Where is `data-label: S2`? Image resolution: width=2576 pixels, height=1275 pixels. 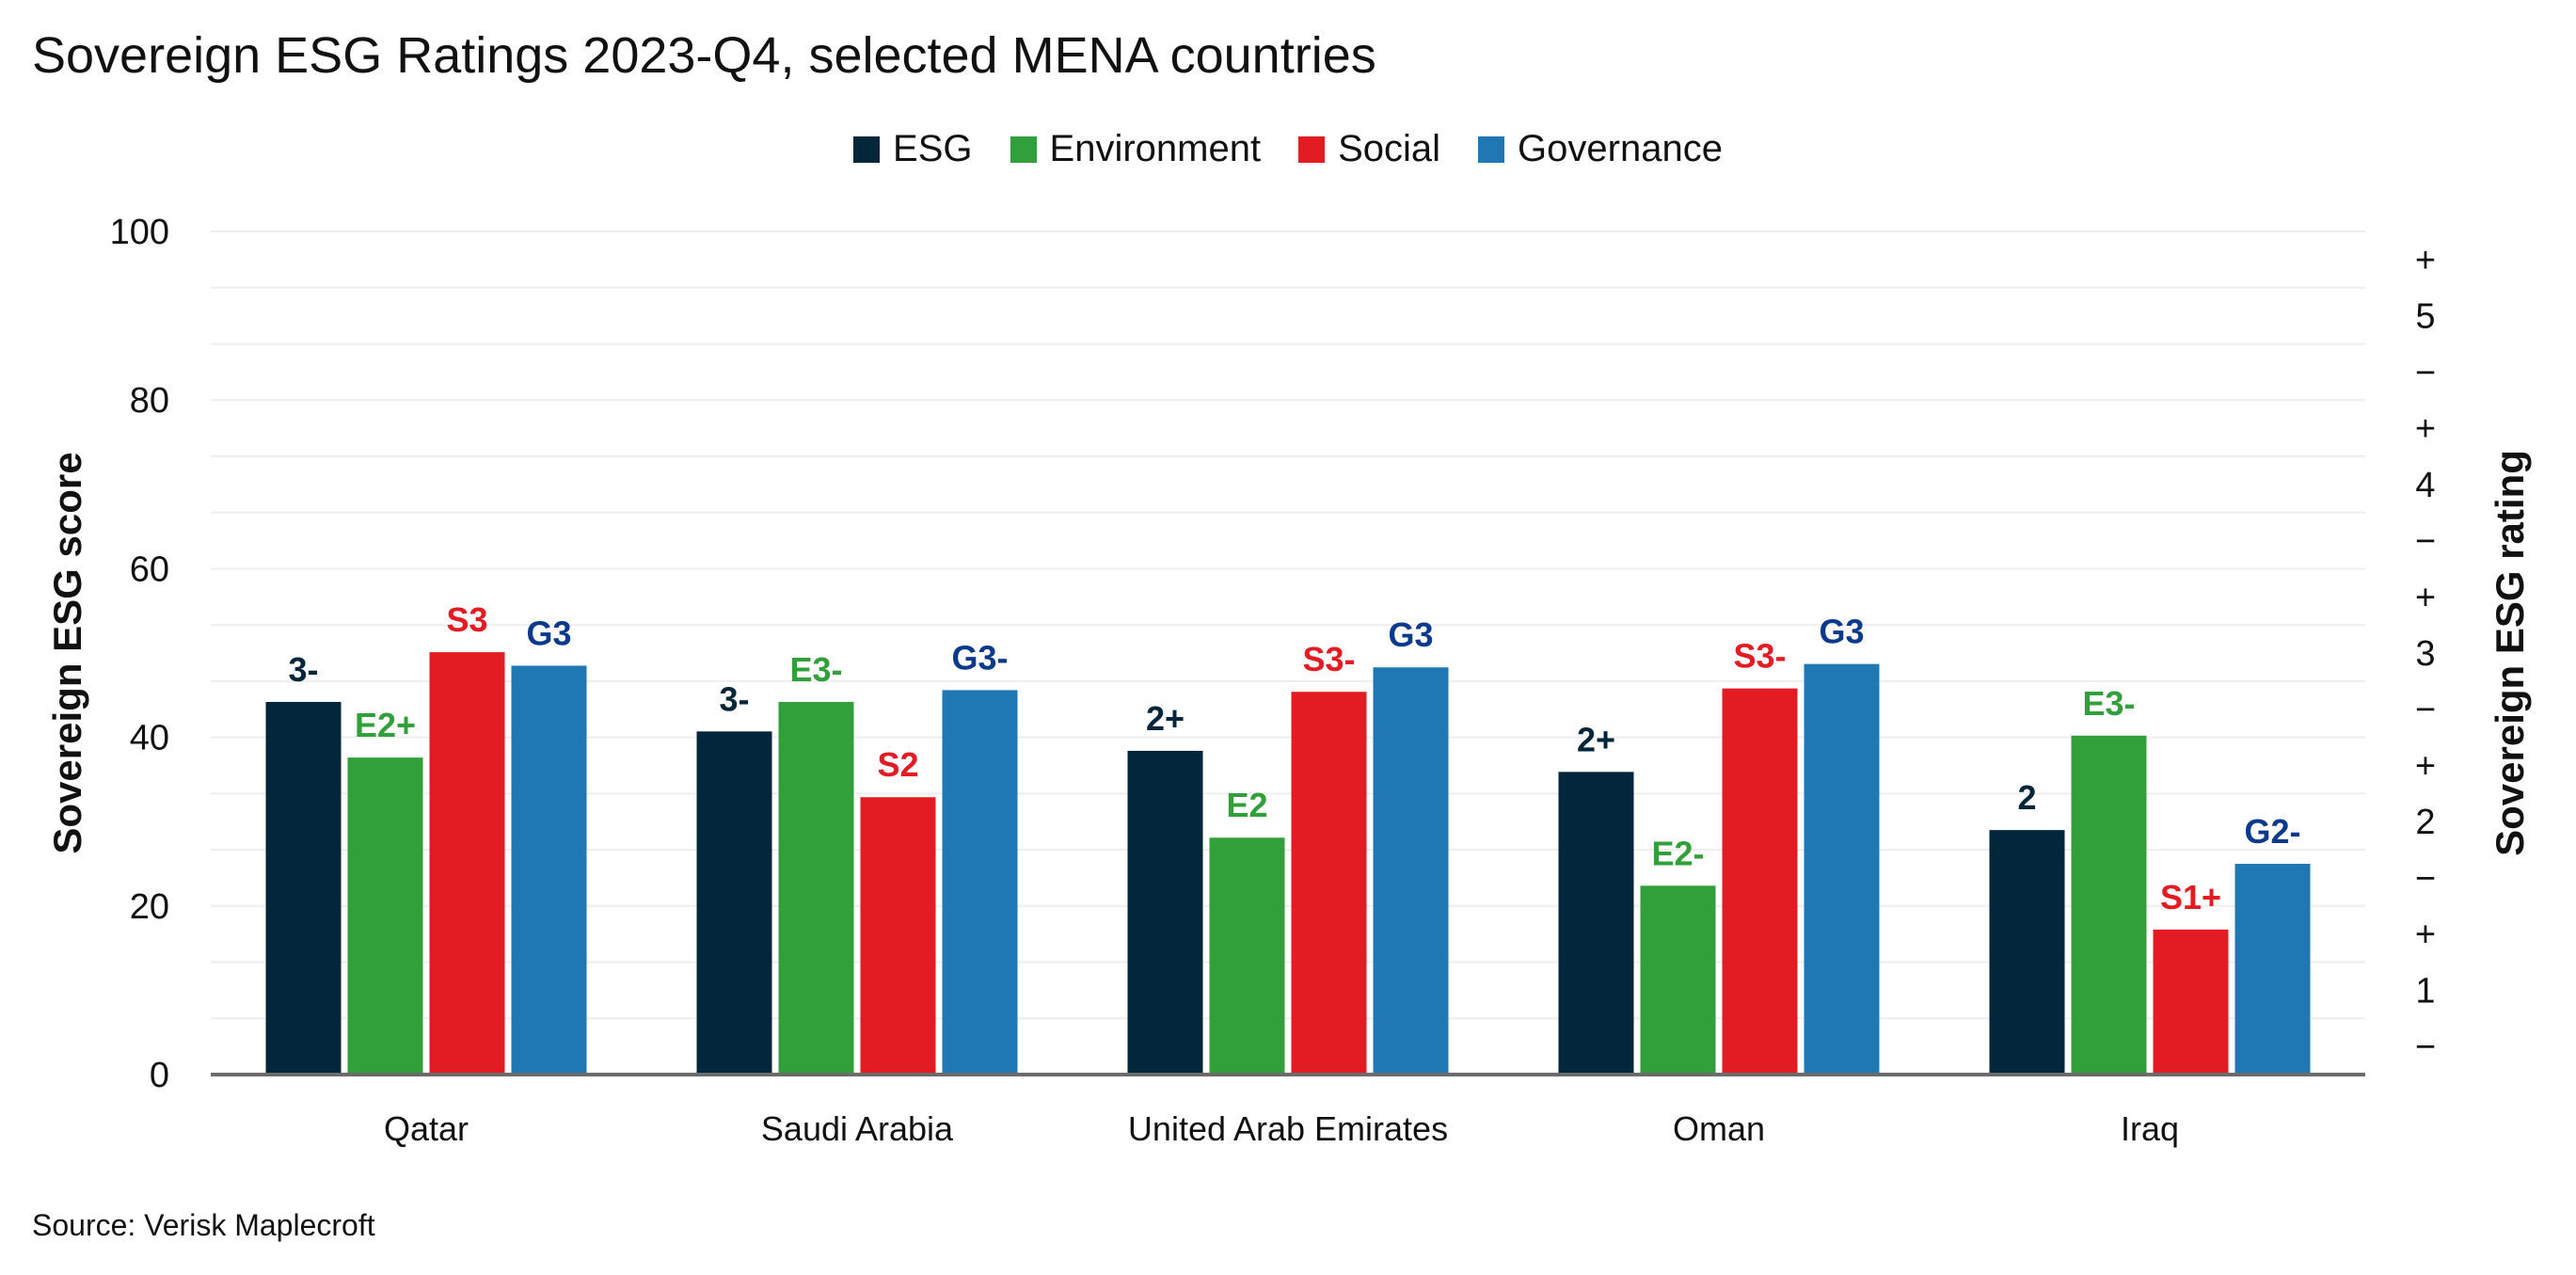
data-label: S2 is located at coordinates (898, 764).